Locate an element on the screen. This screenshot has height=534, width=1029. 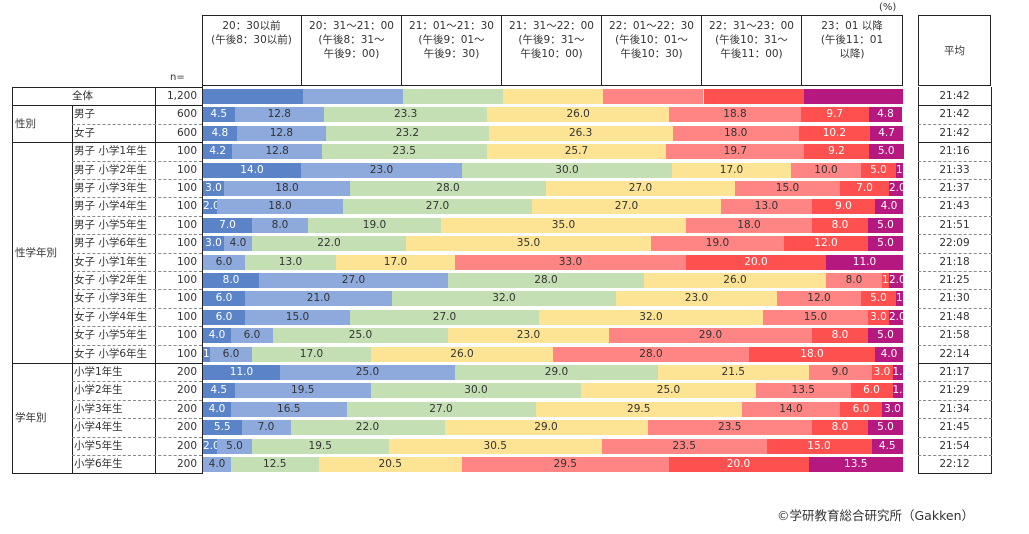
bar-segment: 4.8 is located at coordinates (220, 133).